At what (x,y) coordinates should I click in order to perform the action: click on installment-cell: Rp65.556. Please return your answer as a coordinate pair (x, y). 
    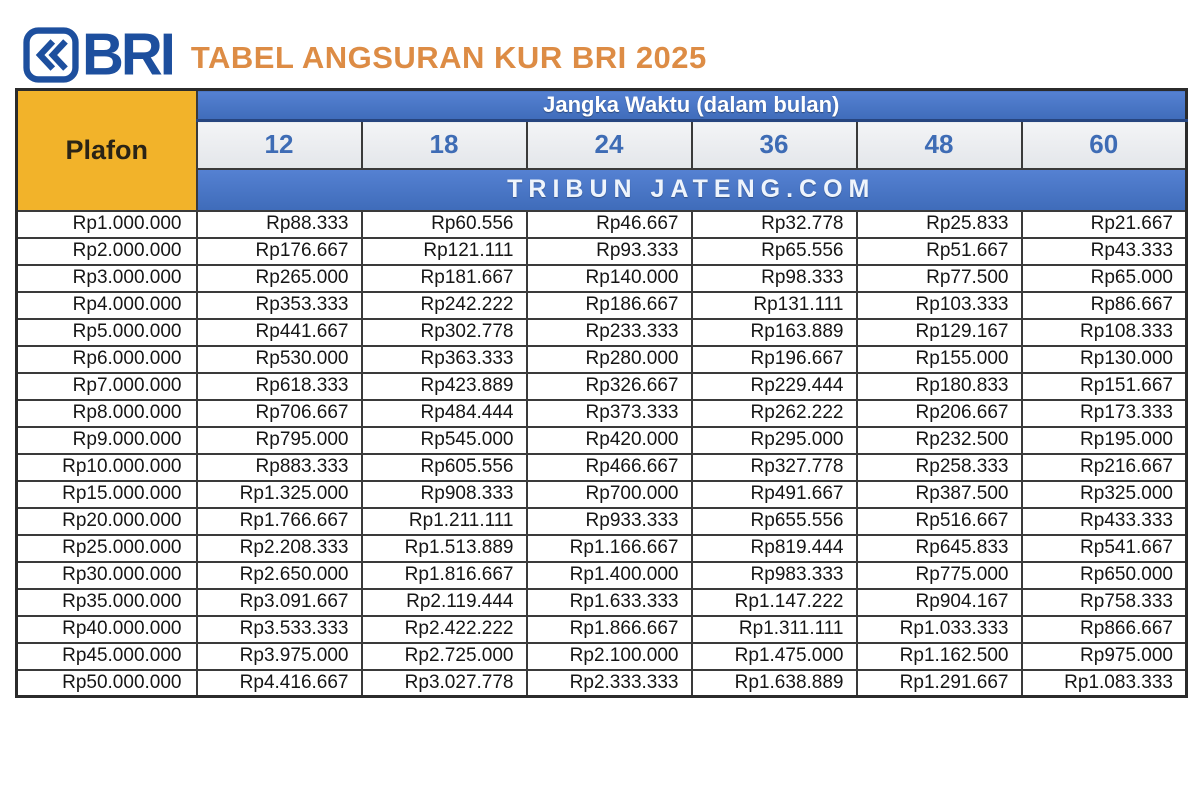
    Looking at the image, I should click on (774, 251).